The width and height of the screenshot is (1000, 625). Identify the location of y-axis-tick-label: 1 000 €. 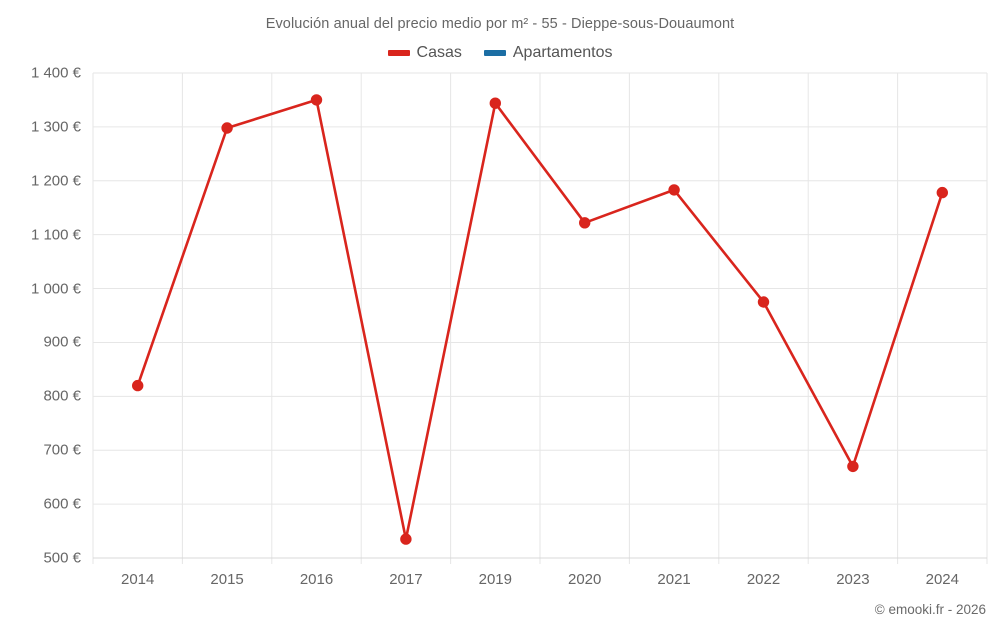
(55, 289).